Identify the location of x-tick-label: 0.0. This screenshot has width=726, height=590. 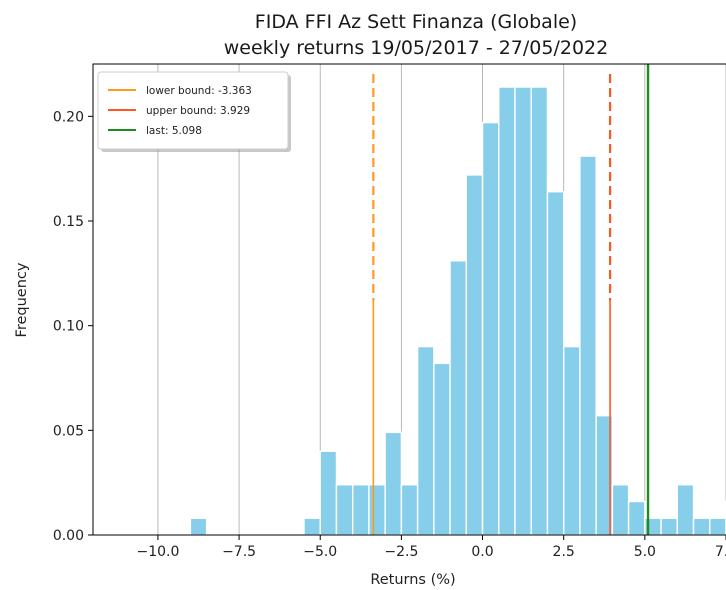
(482, 552).